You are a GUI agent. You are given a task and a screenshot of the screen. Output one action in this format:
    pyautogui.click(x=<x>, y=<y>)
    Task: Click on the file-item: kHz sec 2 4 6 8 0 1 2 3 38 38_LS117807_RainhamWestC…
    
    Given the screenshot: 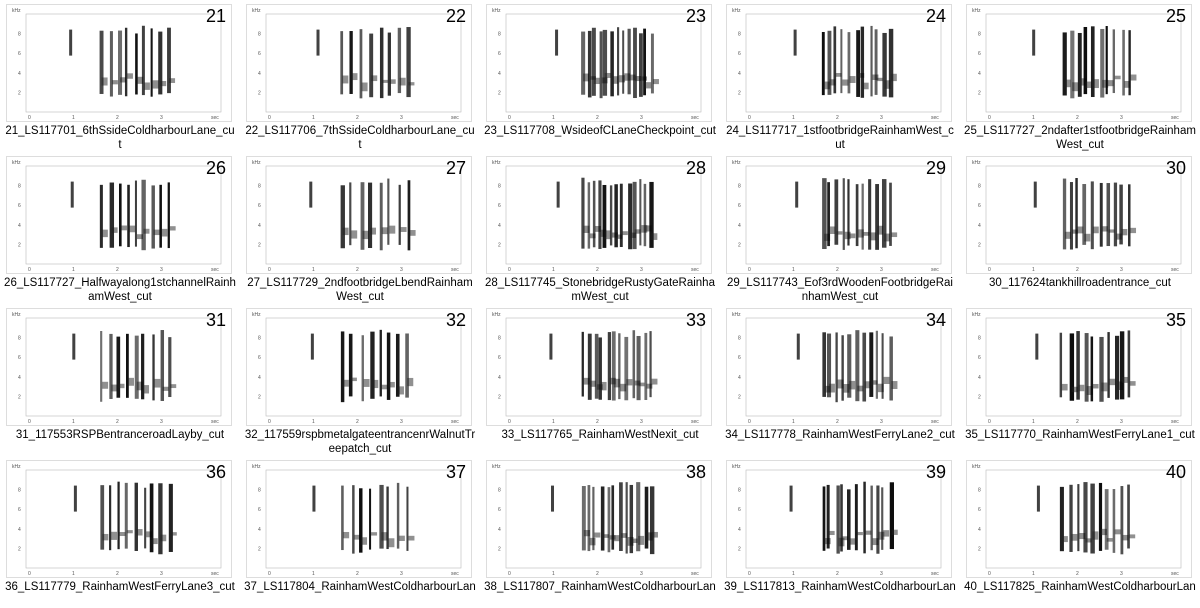 What is the action you would take?
    pyautogui.click(x=600, y=532)
    